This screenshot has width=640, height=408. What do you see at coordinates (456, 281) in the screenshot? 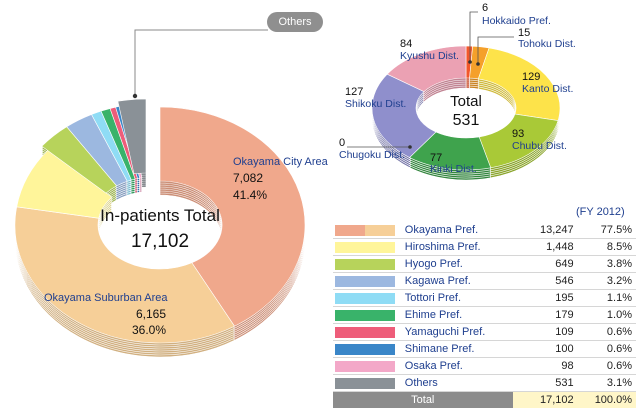
I see `table-row-name: Kagawa Pref.` at bounding box center [456, 281].